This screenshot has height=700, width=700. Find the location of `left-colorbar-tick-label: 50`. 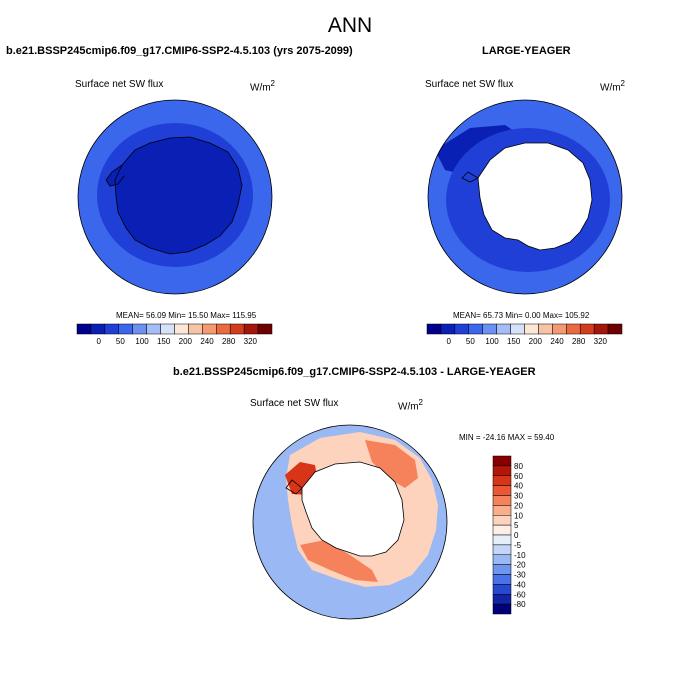

left-colorbar-tick-label: 50 is located at coordinates (120, 341).